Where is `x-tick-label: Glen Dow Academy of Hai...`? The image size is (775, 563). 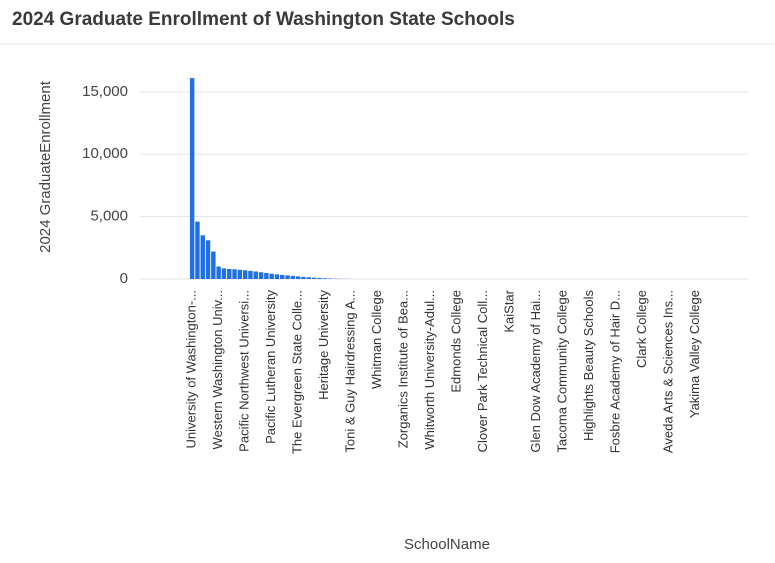 x-tick-label: Glen Dow Academy of Hai... is located at coordinates (535, 371).